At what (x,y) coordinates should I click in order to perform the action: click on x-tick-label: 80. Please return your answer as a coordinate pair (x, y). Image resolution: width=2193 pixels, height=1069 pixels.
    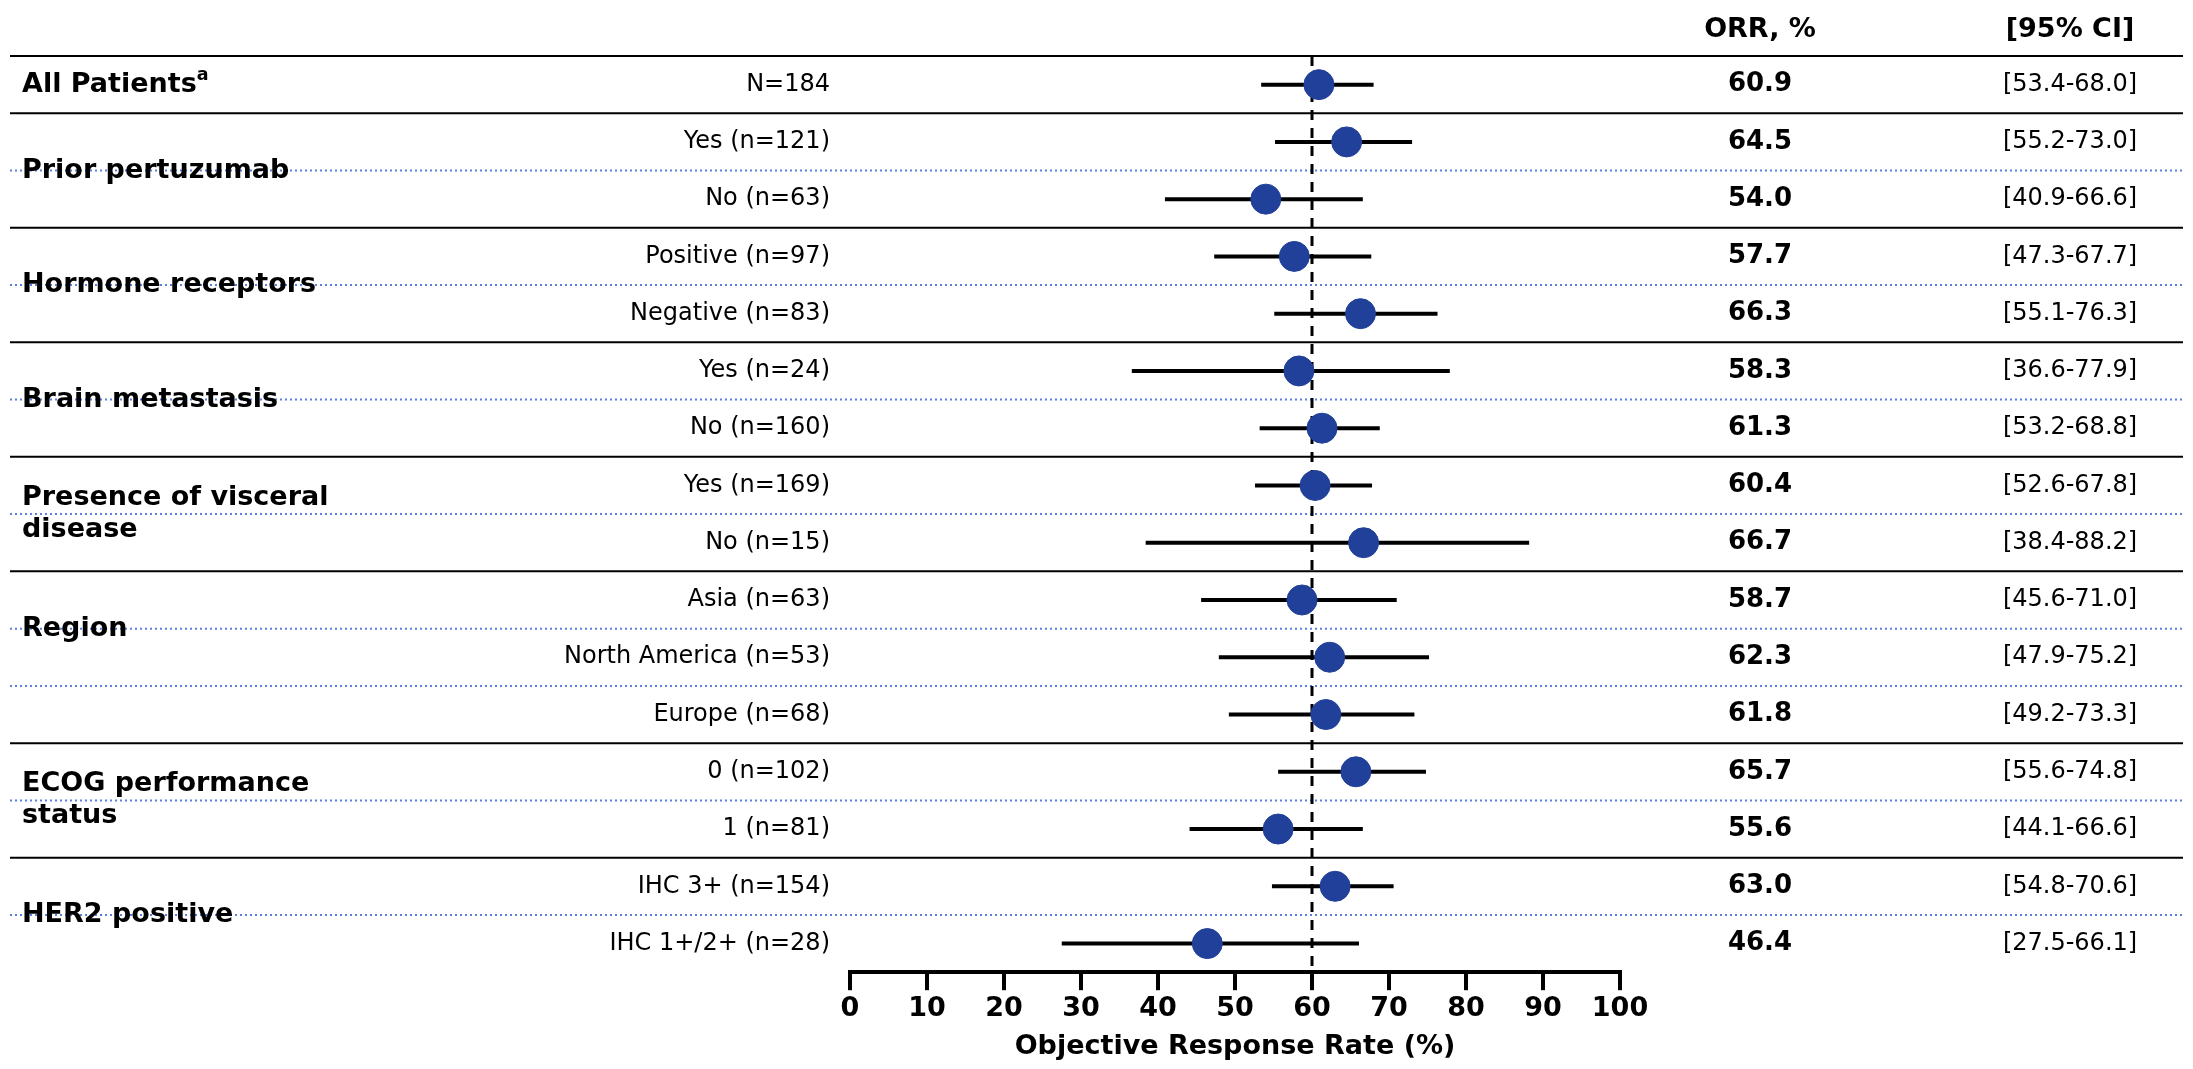
    Looking at the image, I should click on (1466, 1007).